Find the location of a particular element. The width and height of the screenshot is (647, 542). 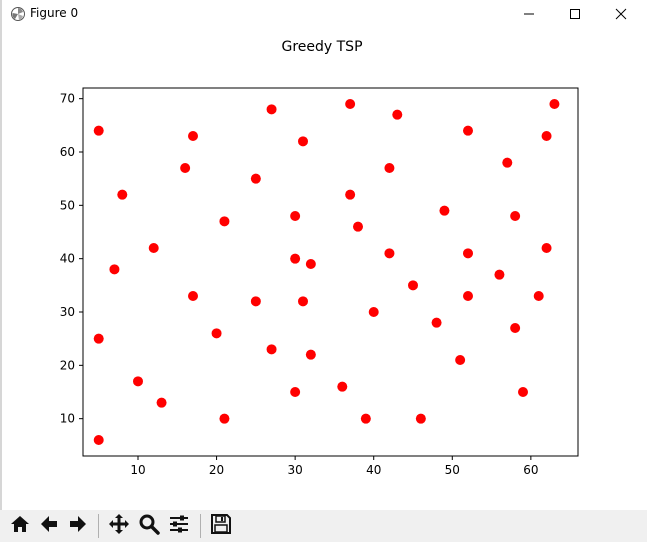

back-button is located at coordinates (49, 526).